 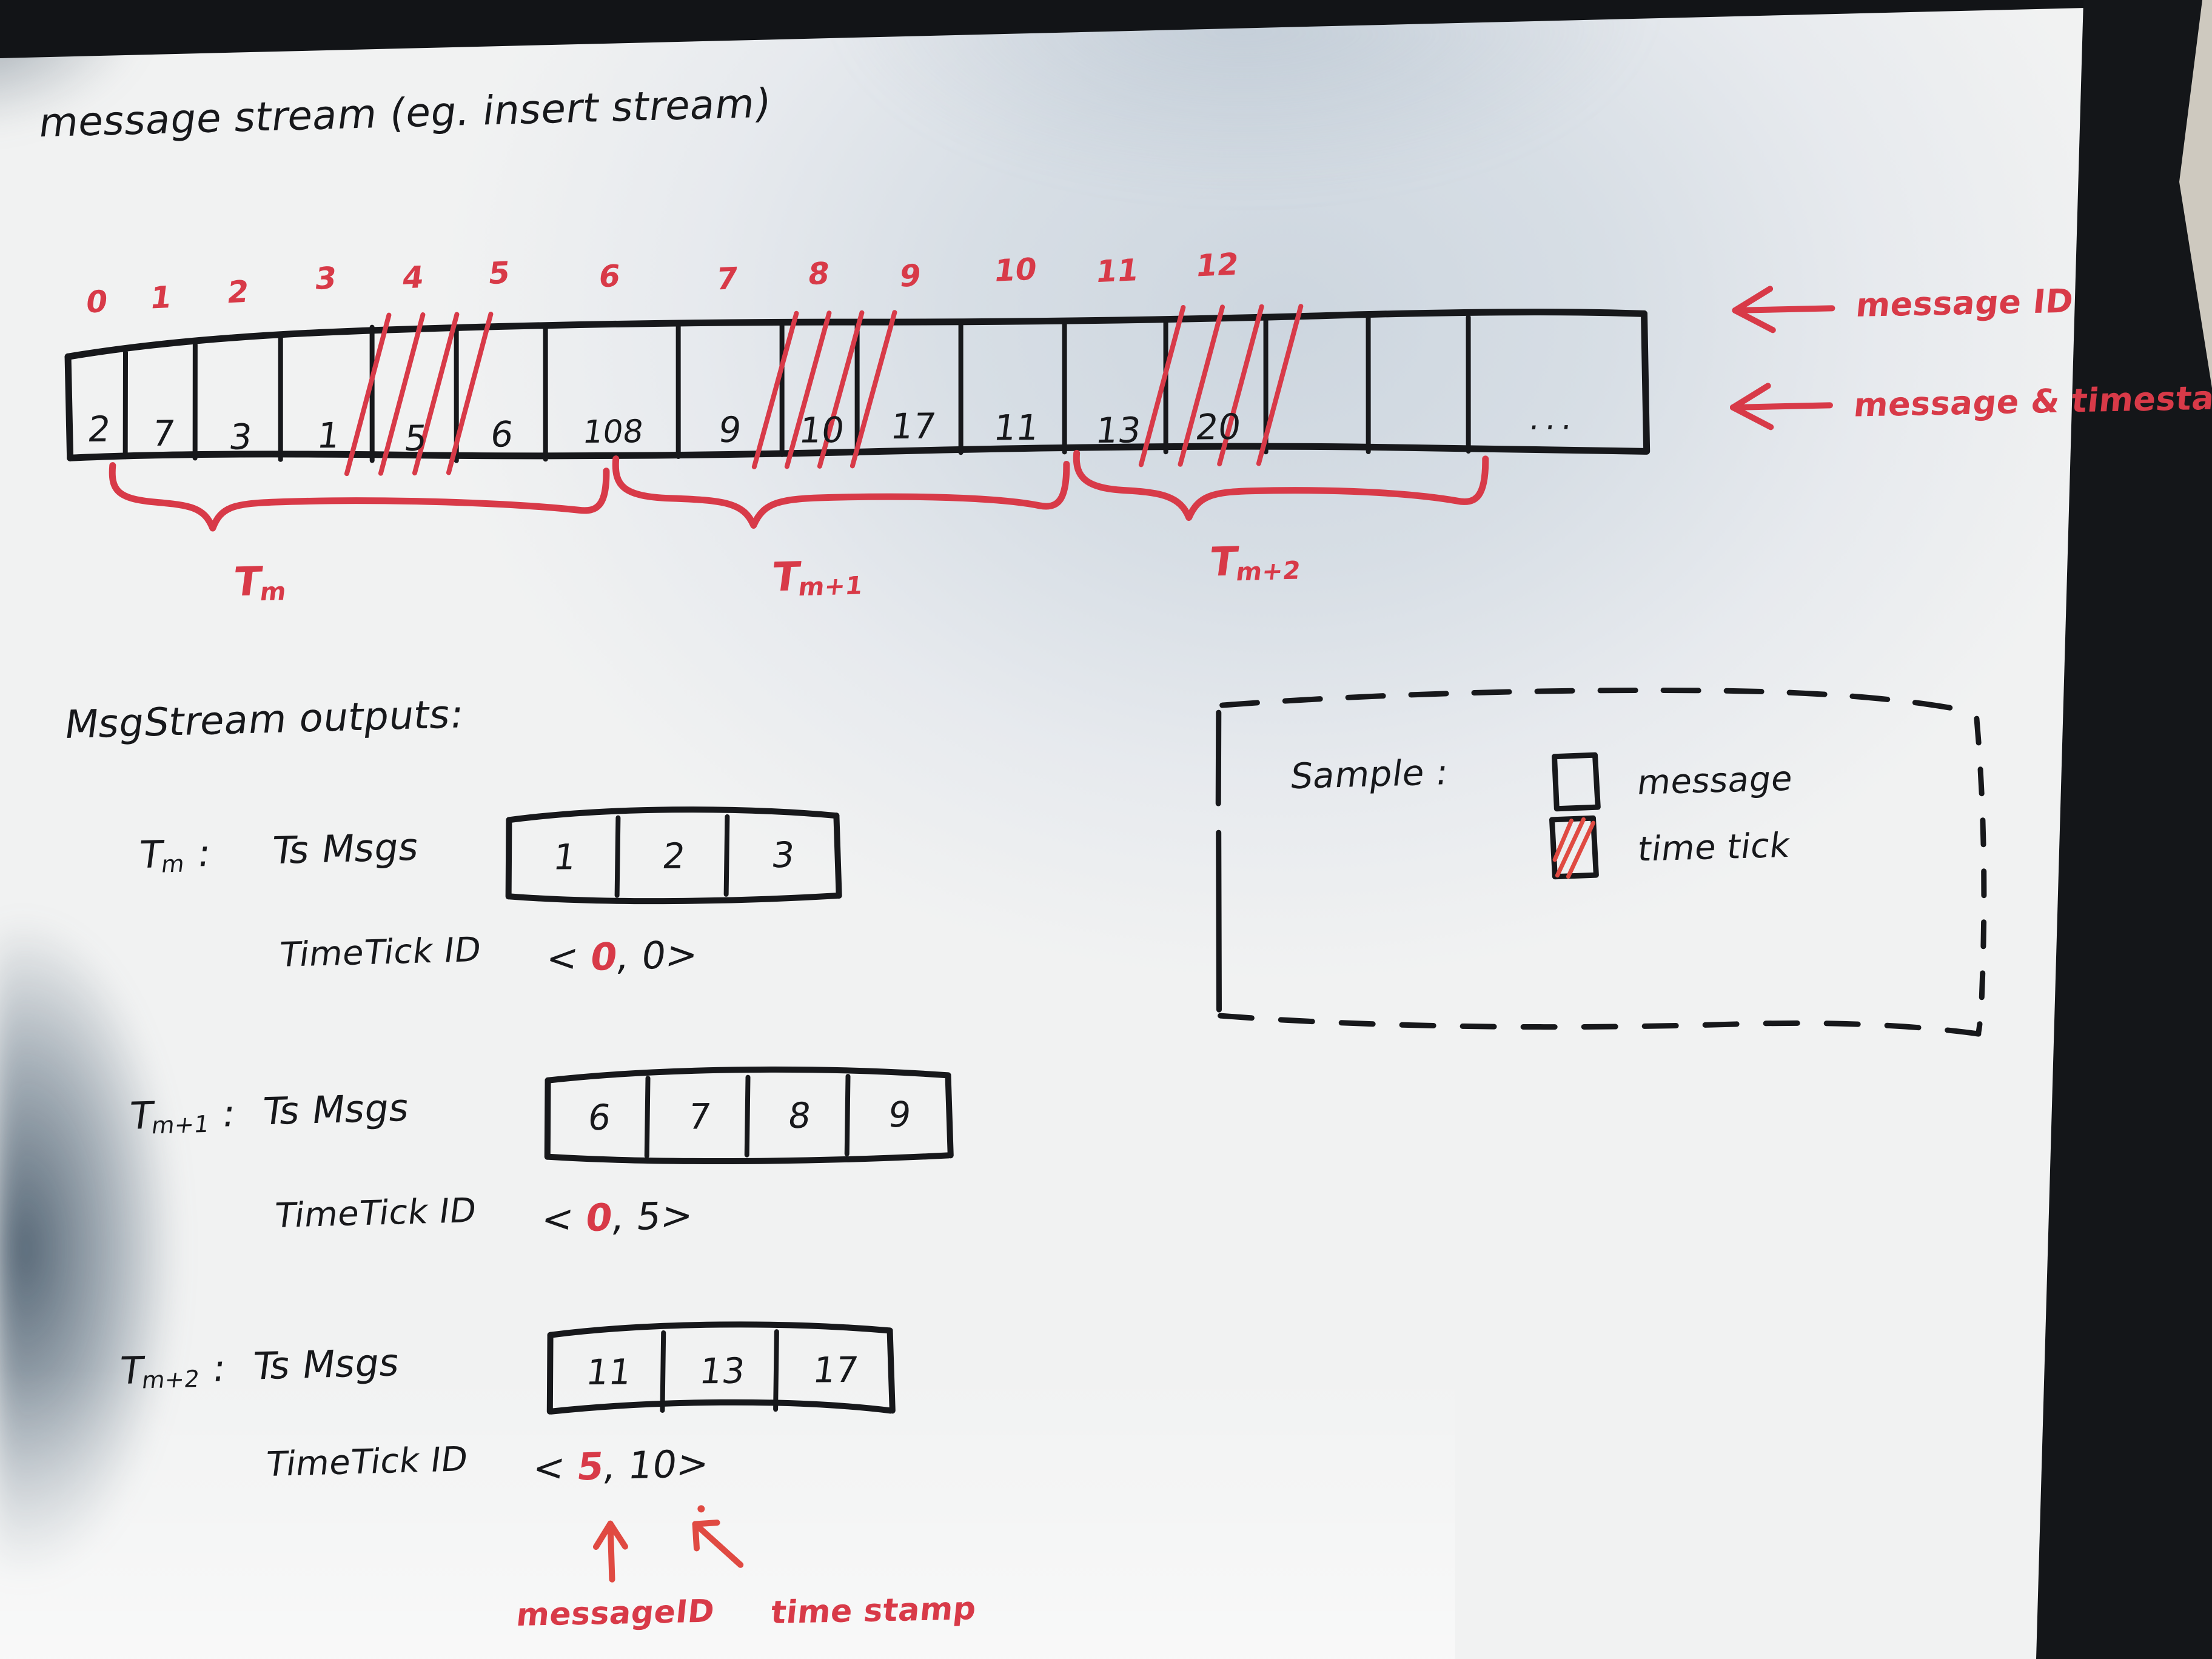 I want to click on legend-dashed-border, so click(x=1601, y=862).